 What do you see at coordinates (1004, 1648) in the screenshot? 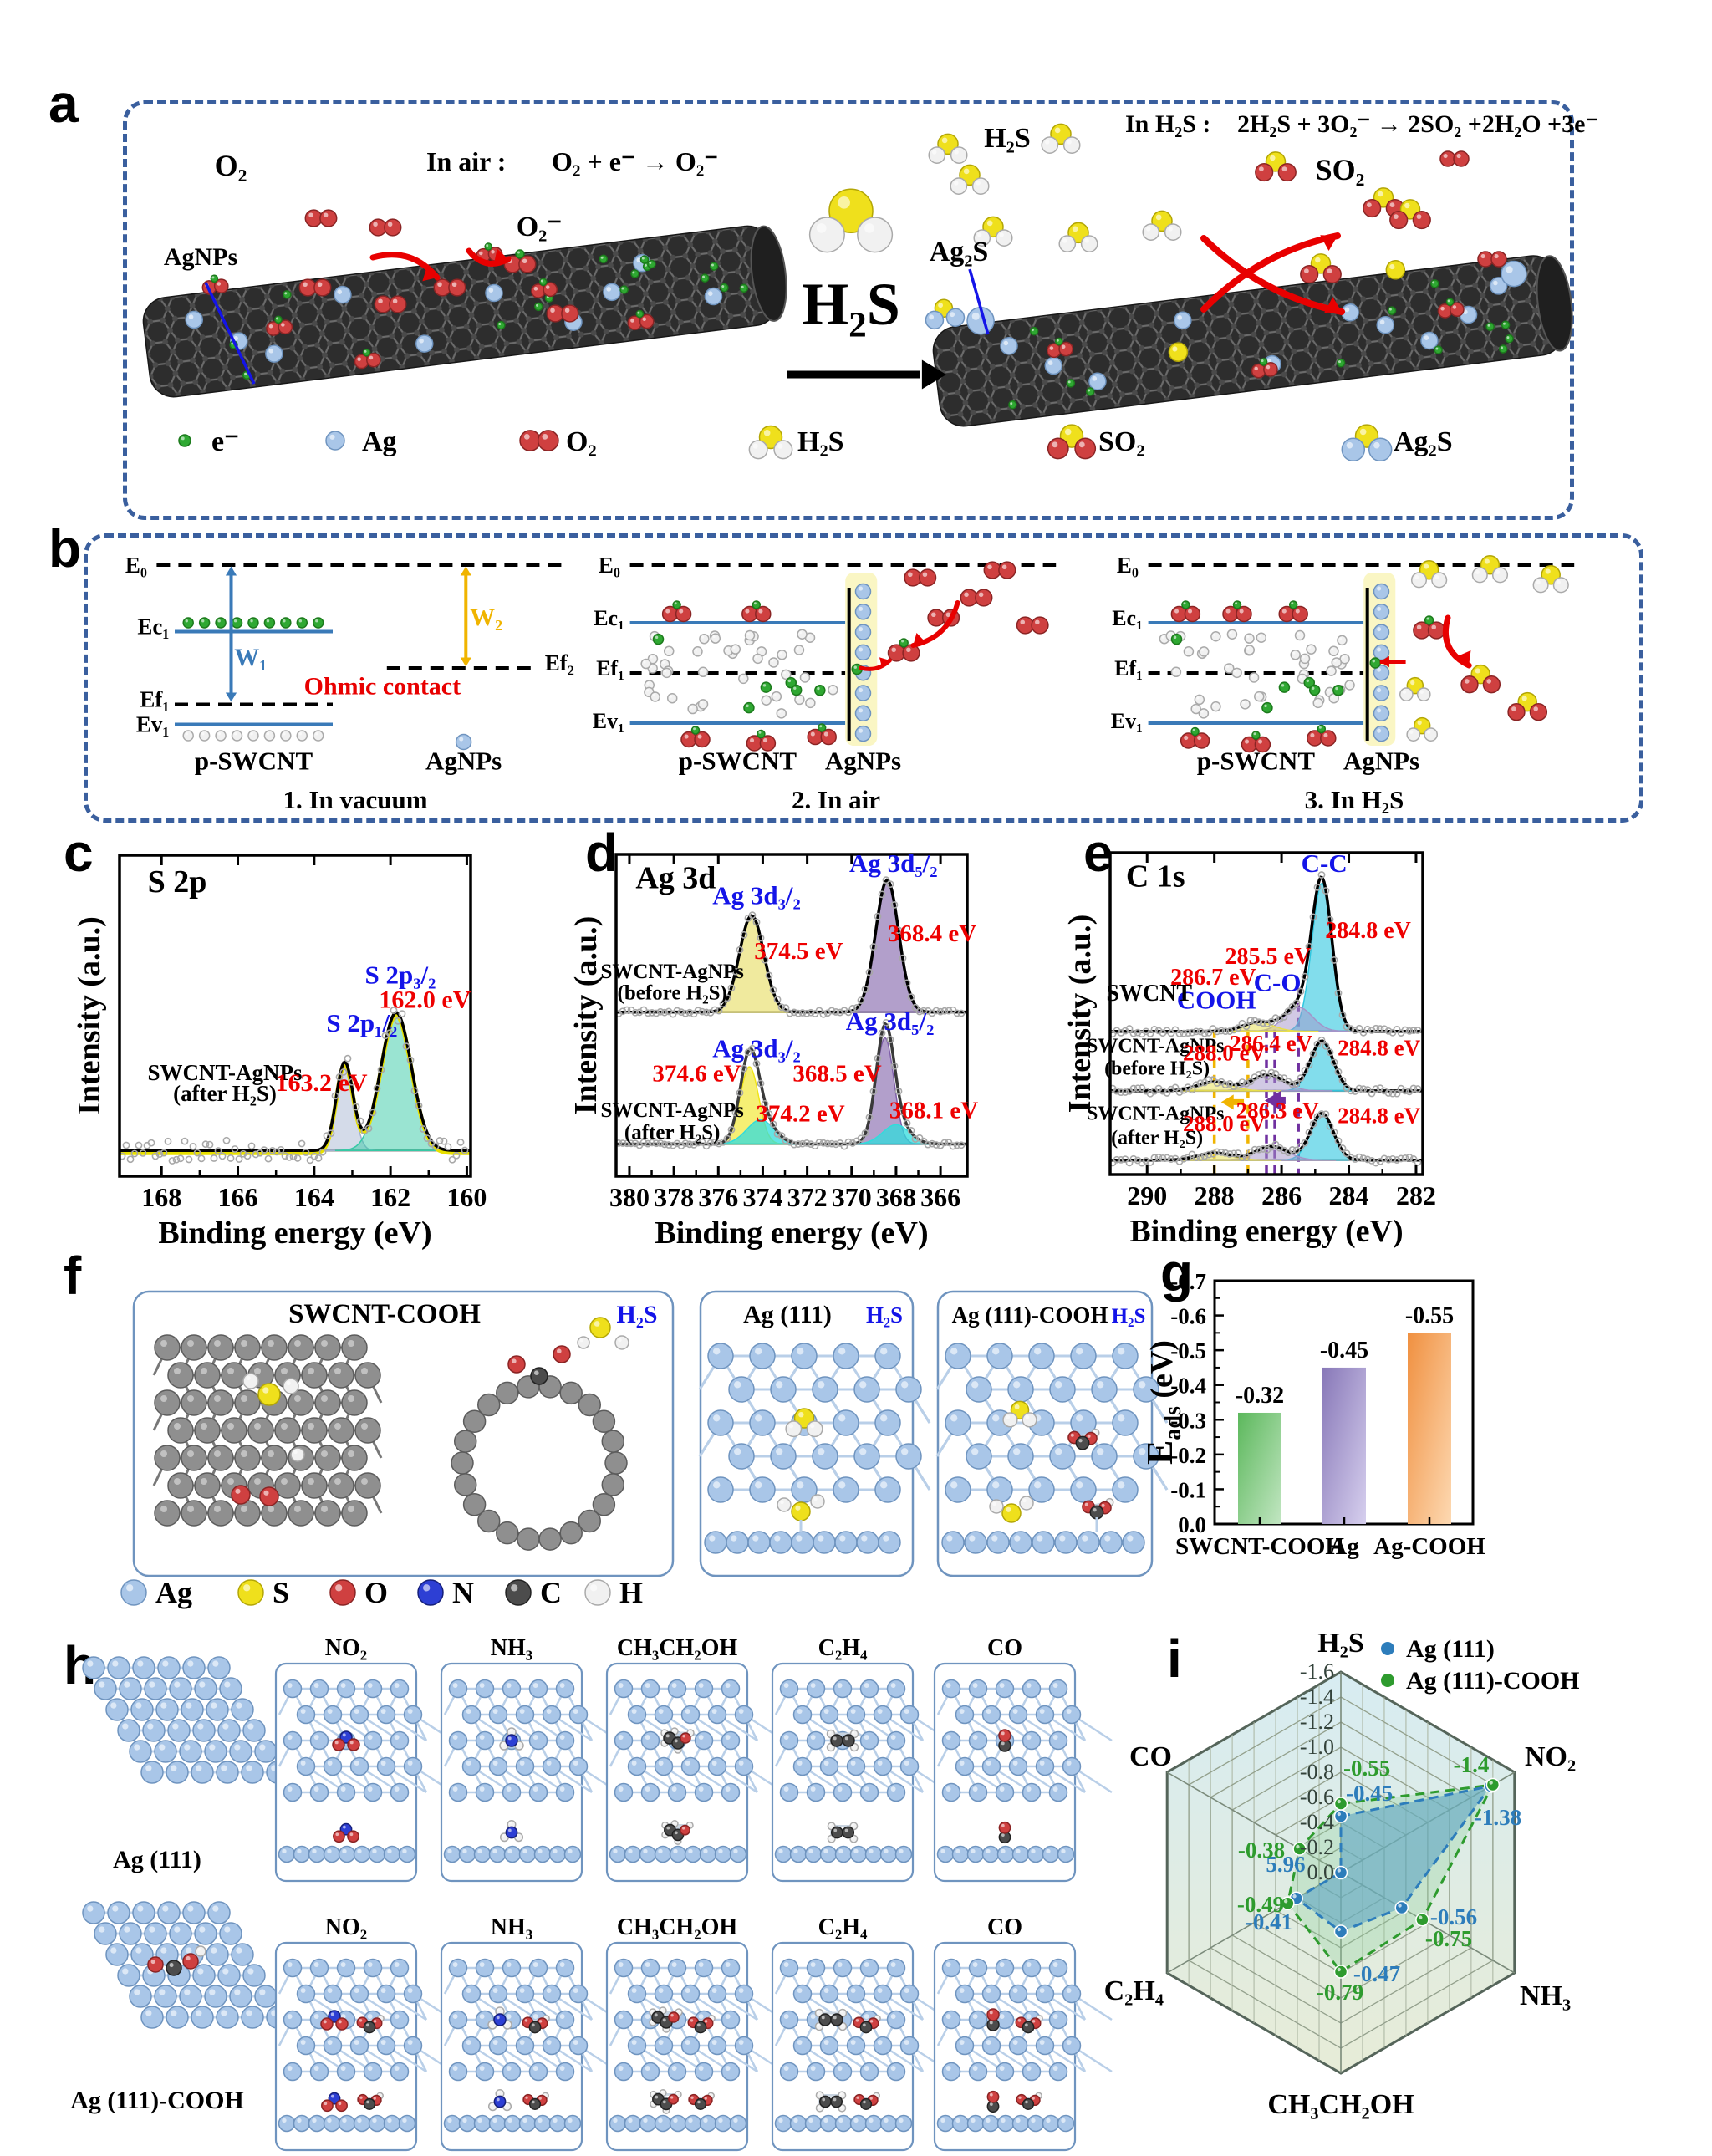
I see `h-col-header-CO: CO` at bounding box center [1004, 1648].